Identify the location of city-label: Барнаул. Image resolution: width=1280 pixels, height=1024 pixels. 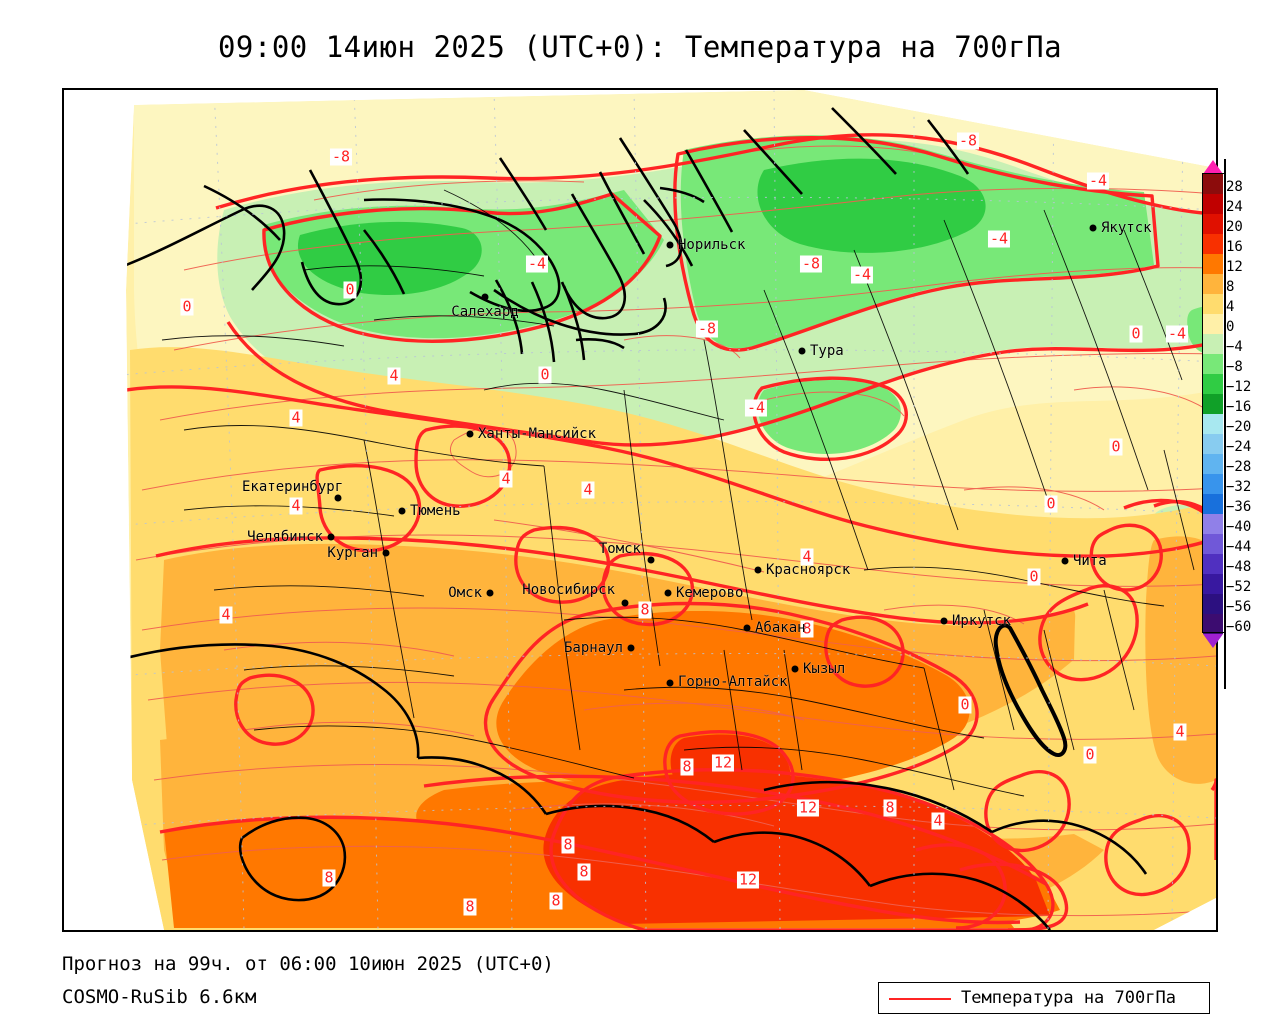
(593, 648).